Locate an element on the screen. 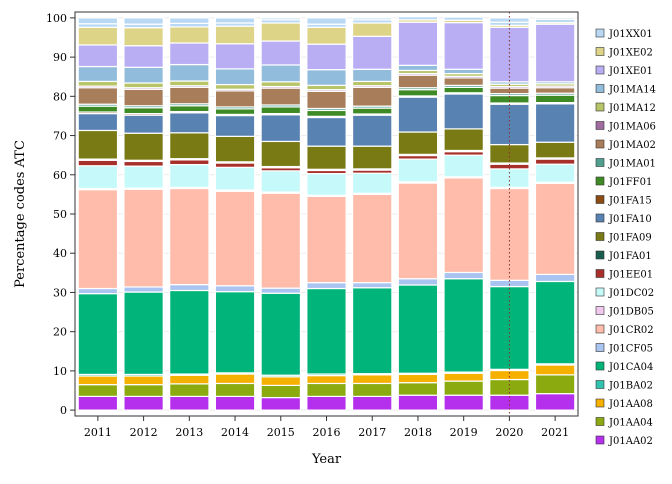 The height and width of the screenshot is (484, 672). legend-label: J01FA15 is located at coordinates (630, 201).